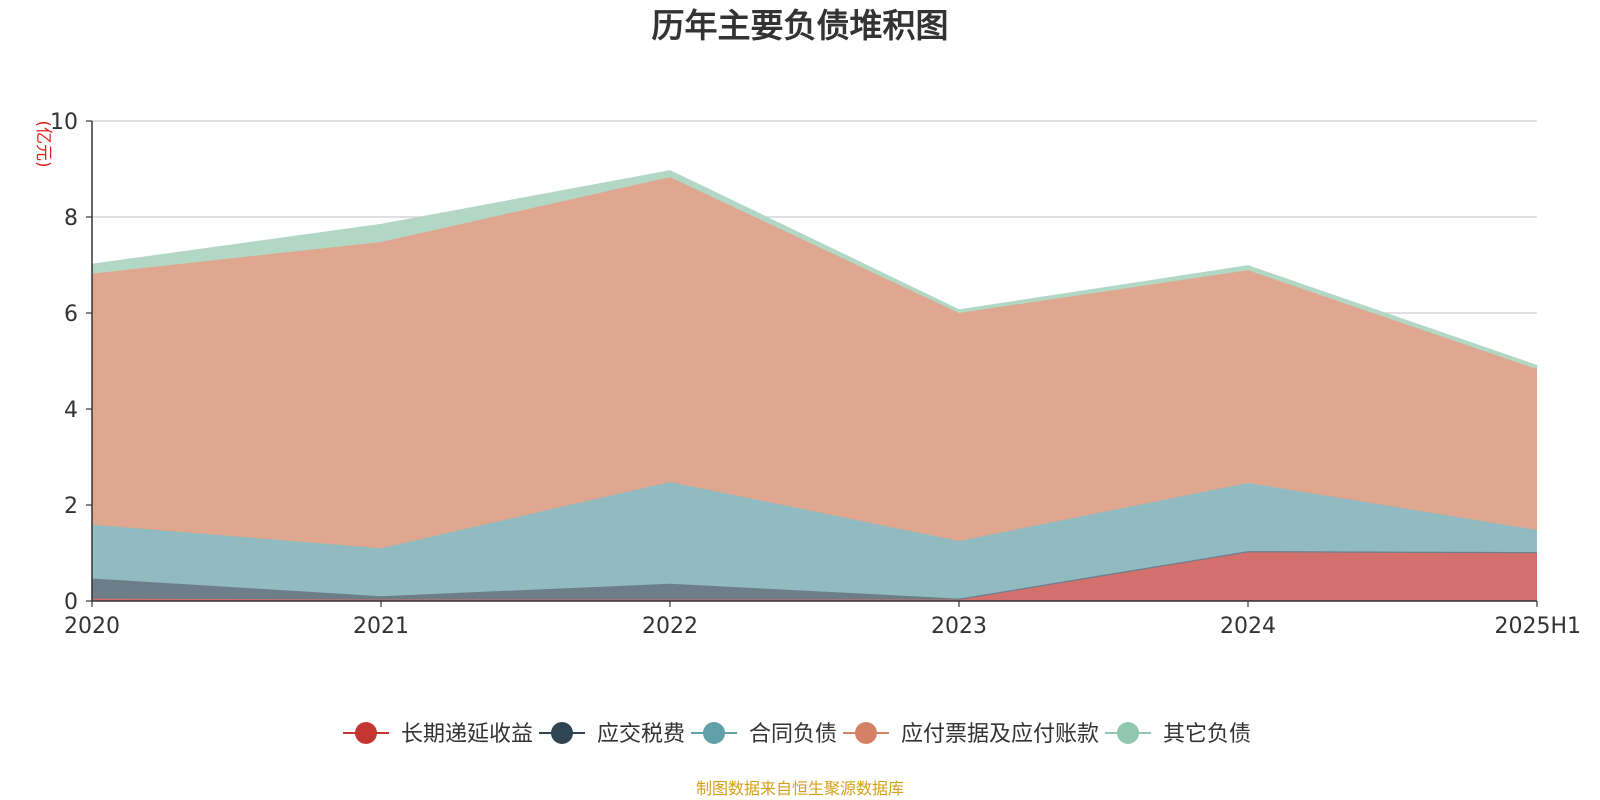 The width and height of the screenshot is (1600, 800). I want to click on y-tick-label: 2, so click(71, 506).